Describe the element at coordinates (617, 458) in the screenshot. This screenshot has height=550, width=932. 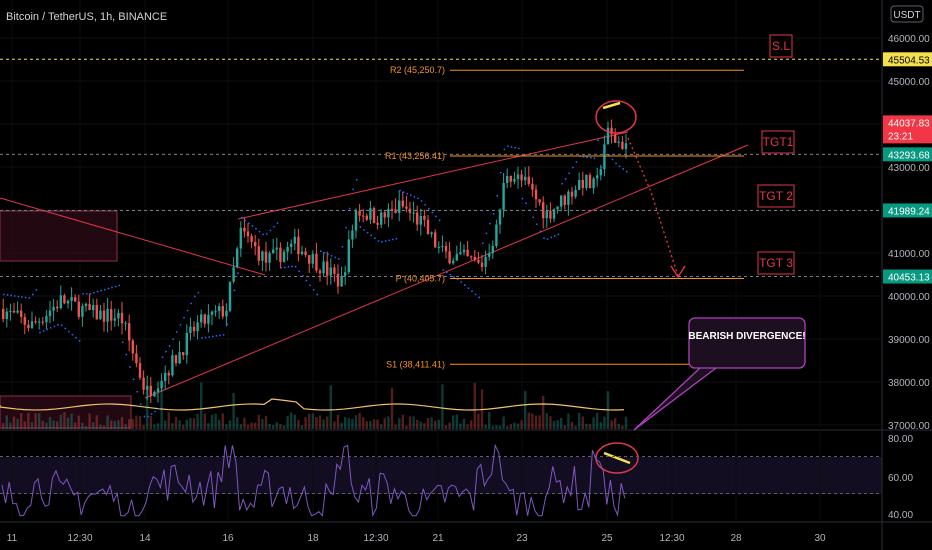
I see `rsi-divergence-line` at that location.